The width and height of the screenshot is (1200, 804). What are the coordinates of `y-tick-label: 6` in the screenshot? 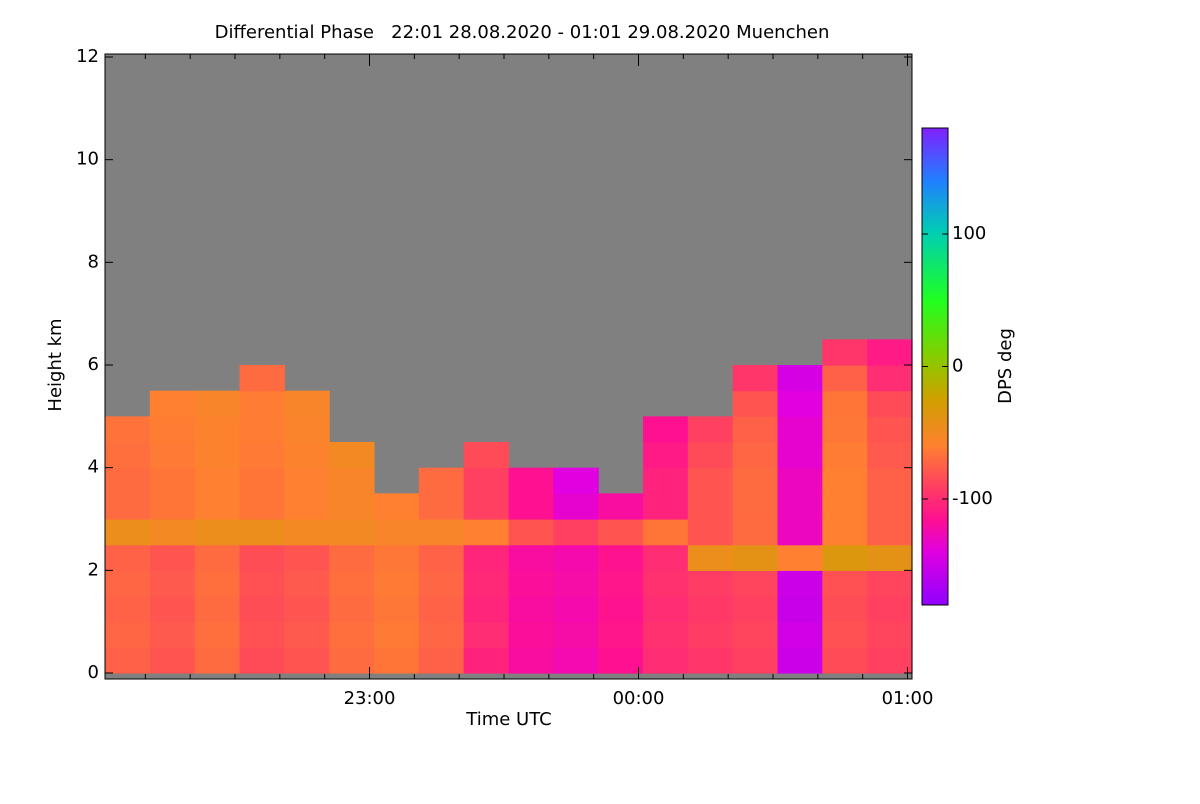 It's located at (93, 364).